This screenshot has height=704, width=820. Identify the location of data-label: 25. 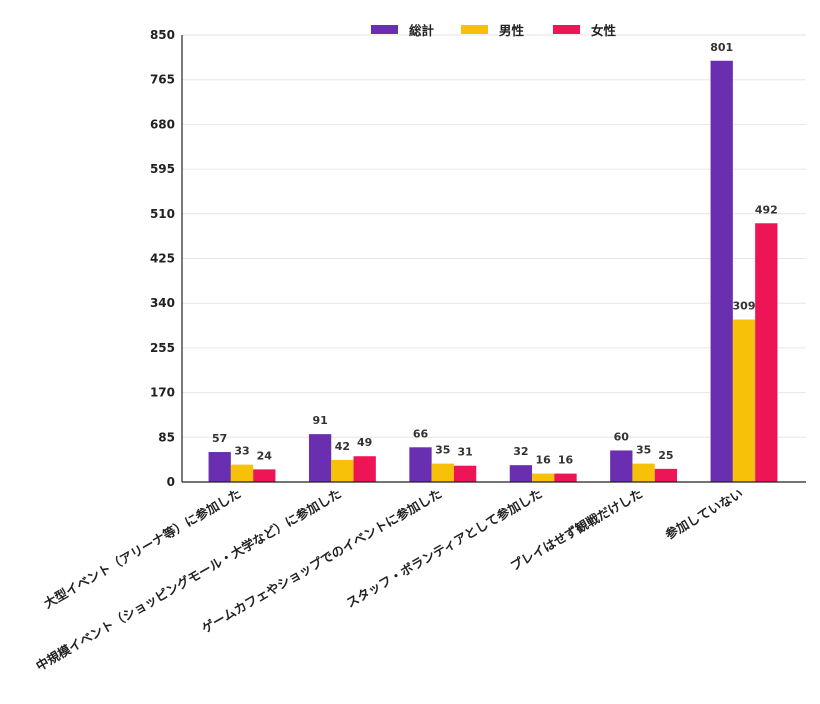
(665, 455).